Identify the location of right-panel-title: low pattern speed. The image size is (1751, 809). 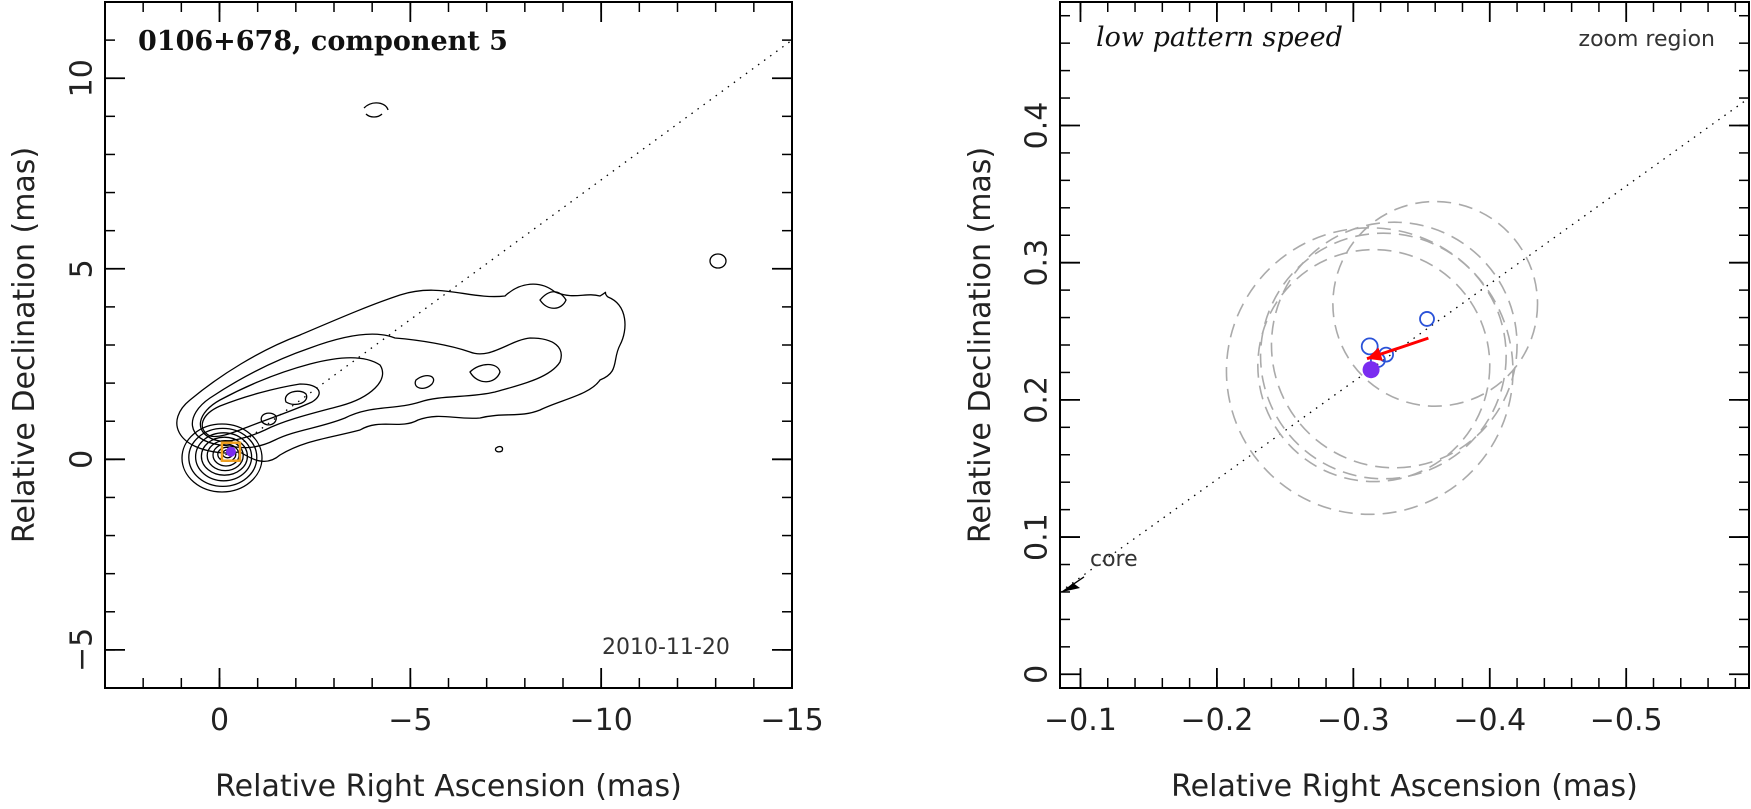
(1219, 37).